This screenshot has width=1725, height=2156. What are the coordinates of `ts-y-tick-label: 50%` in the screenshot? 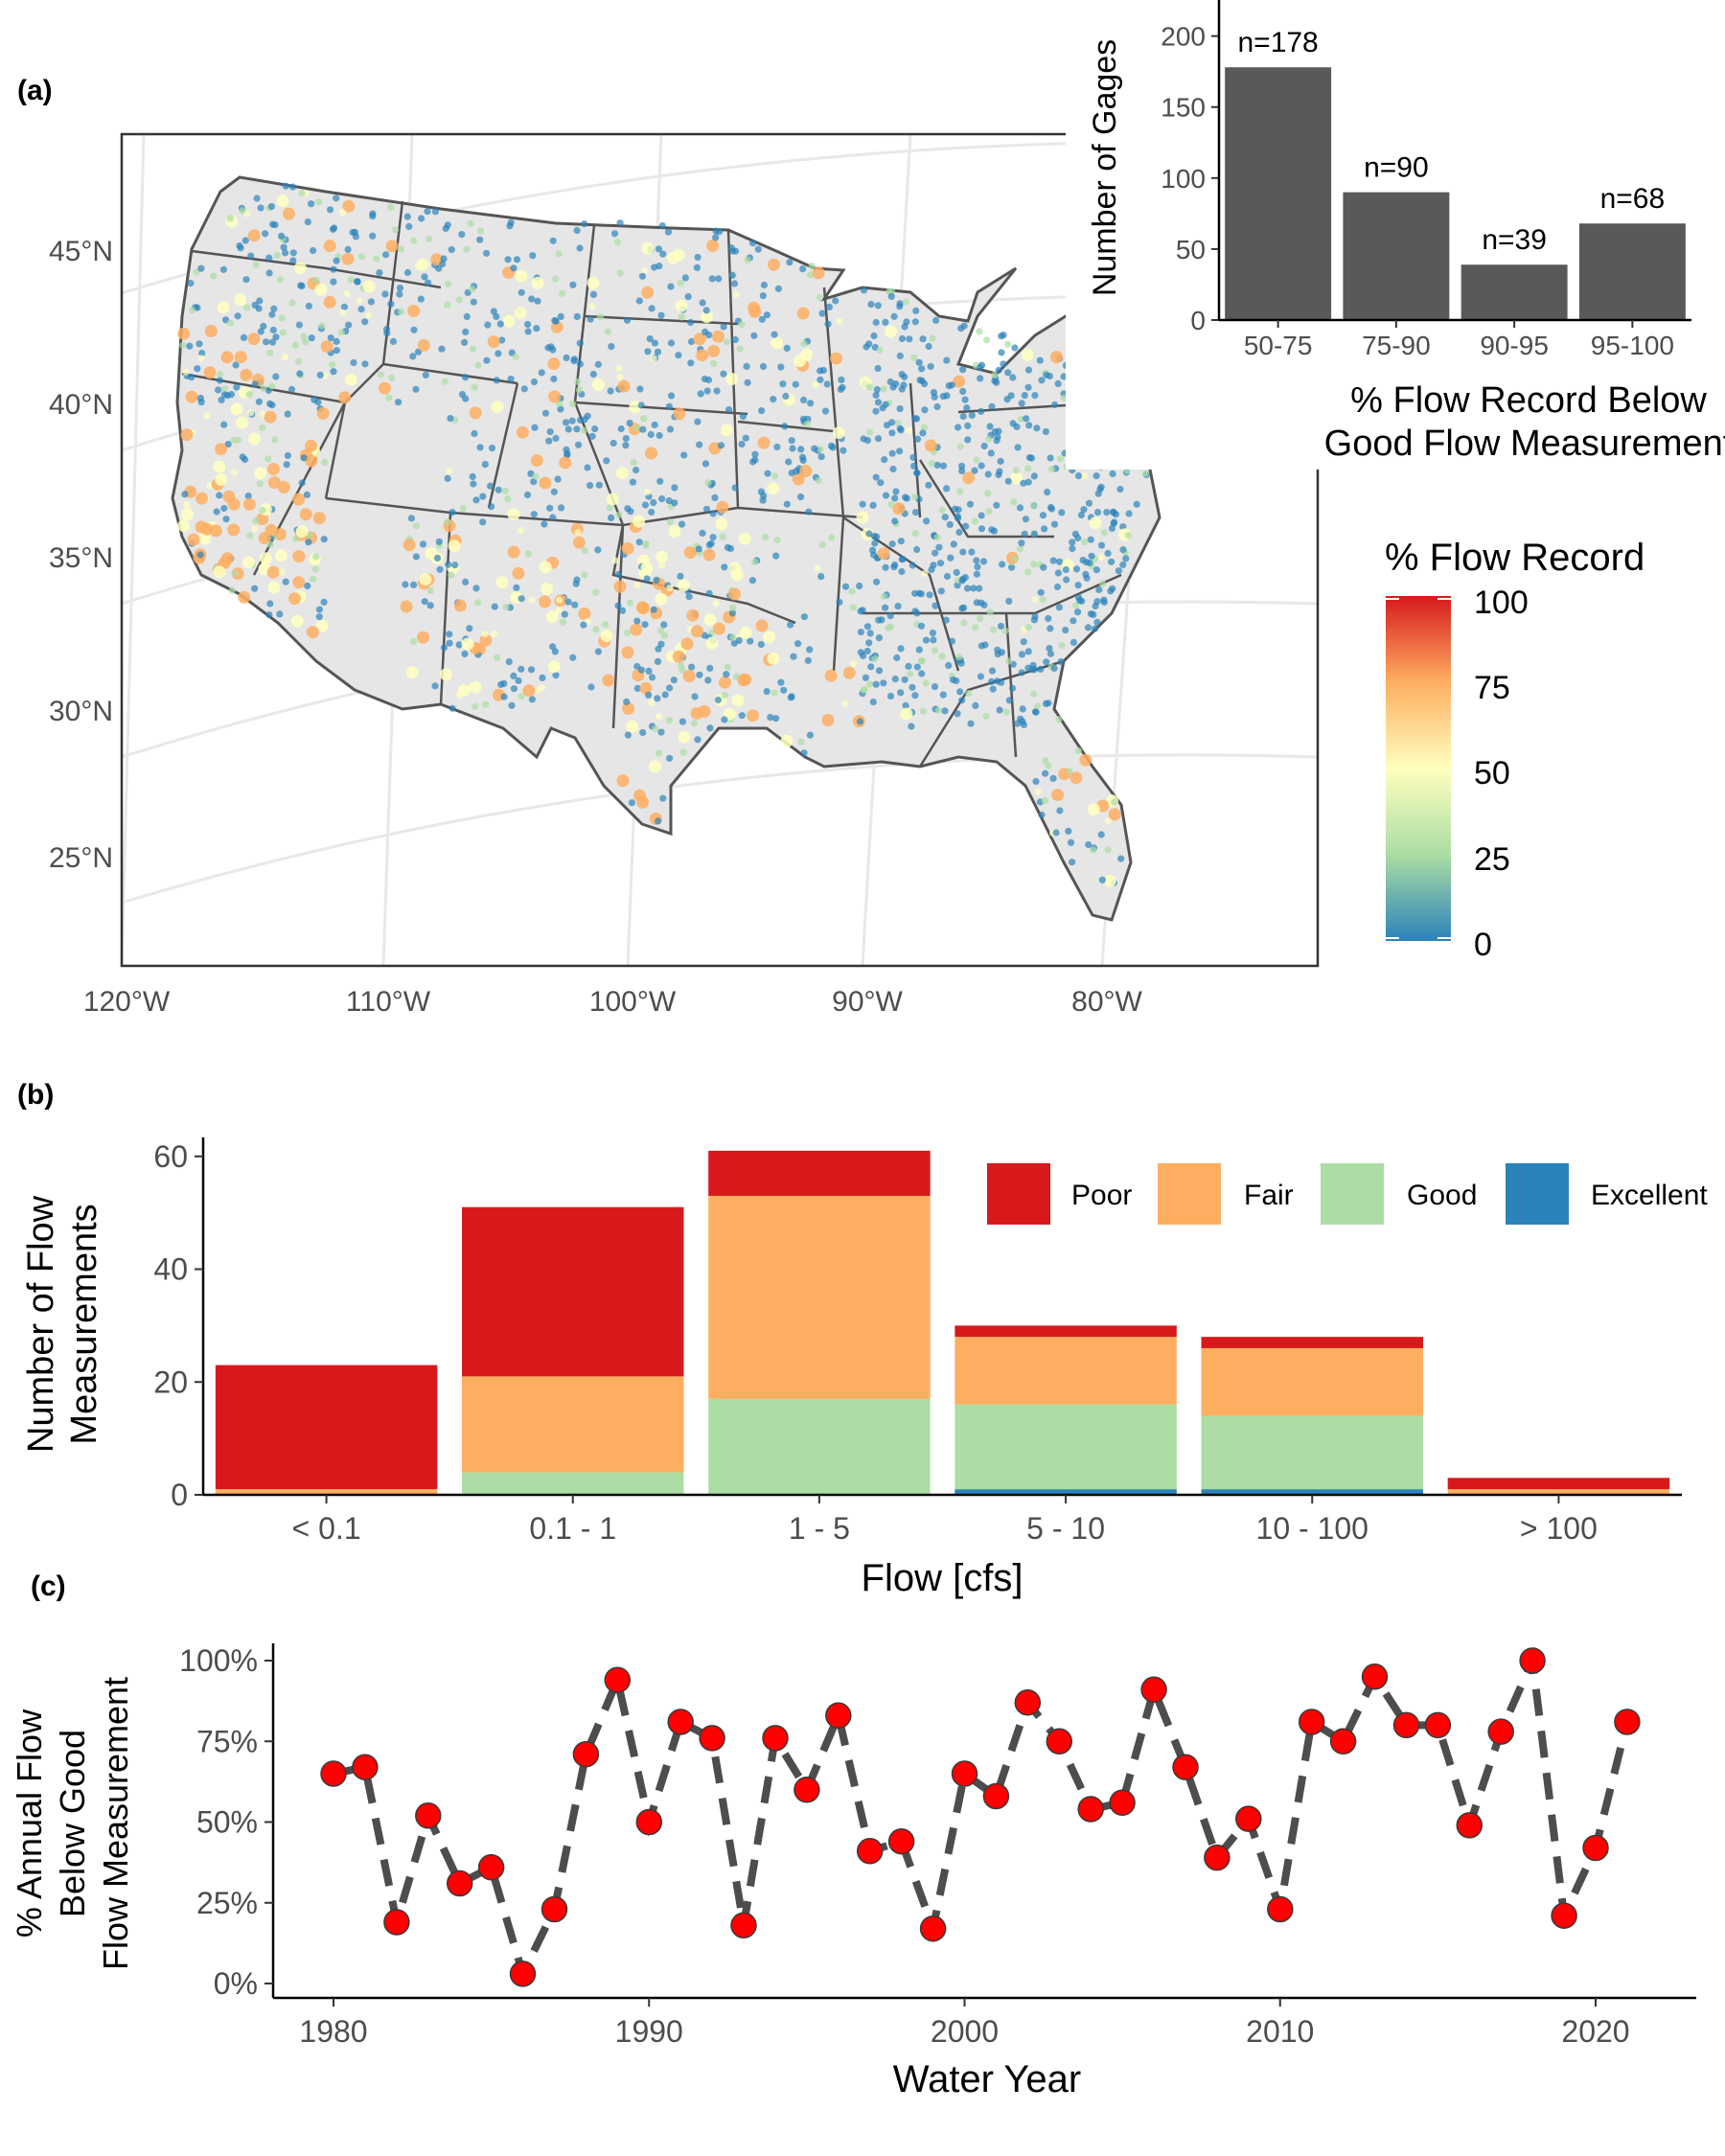 It's located at (227, 1822).